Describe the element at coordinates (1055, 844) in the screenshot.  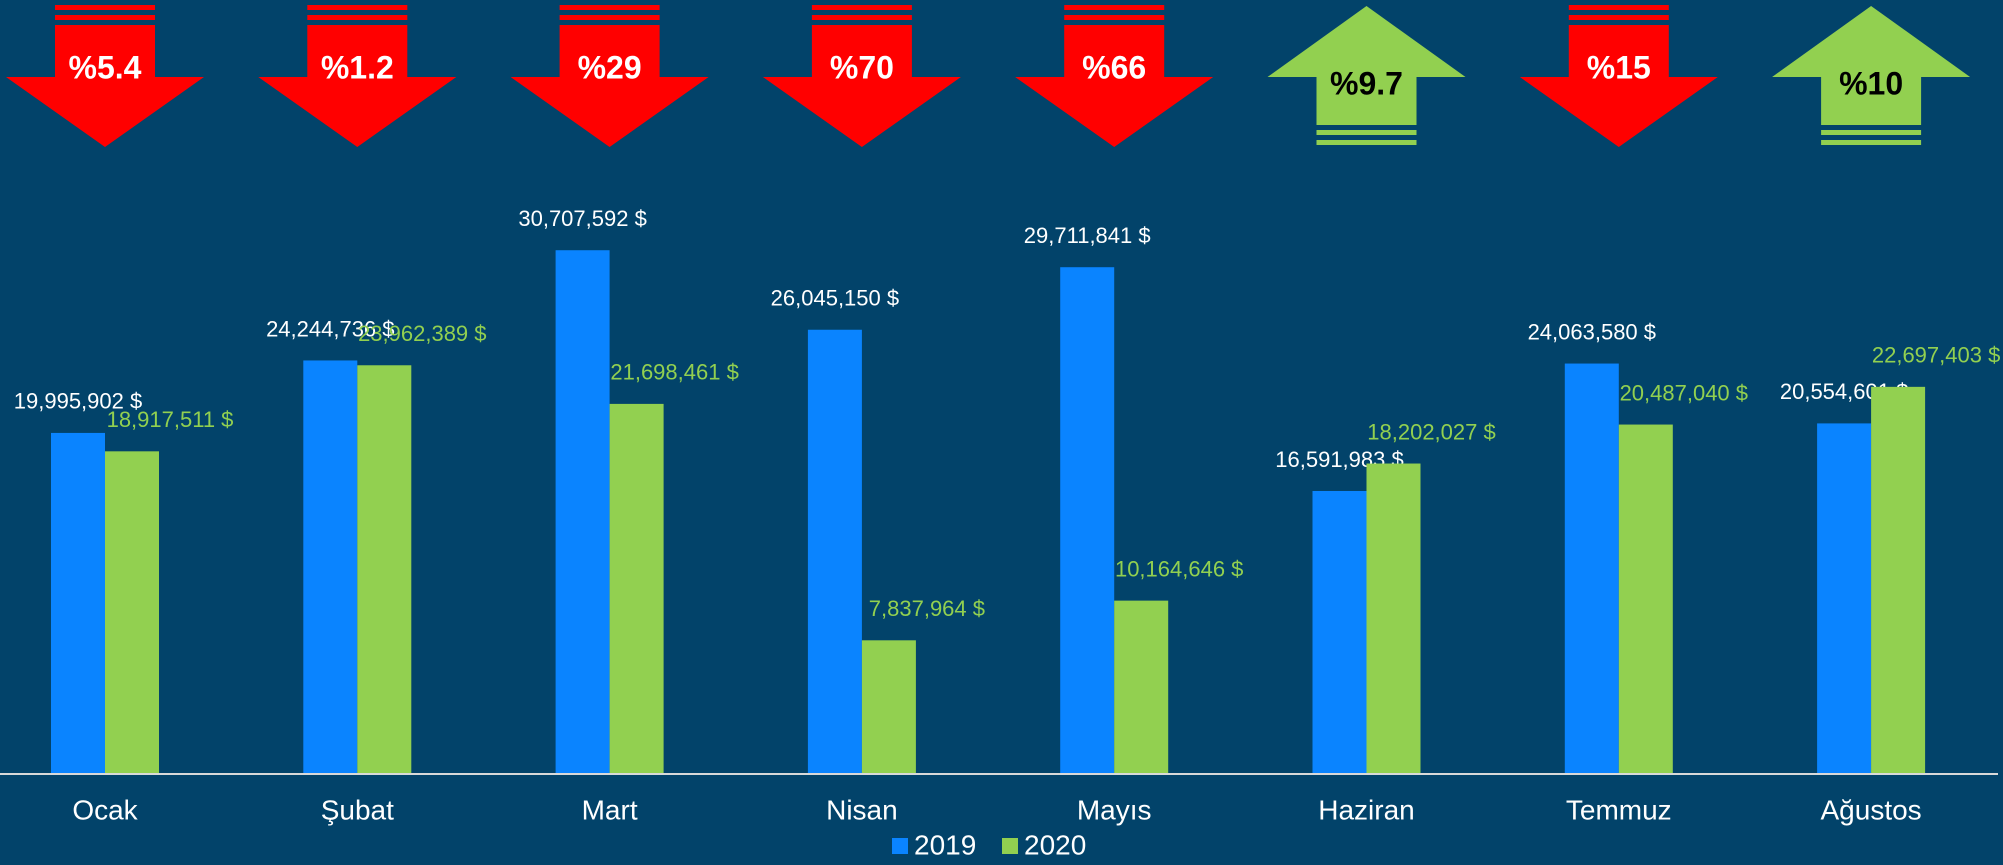
I see `legend-label: 2020` at that location.